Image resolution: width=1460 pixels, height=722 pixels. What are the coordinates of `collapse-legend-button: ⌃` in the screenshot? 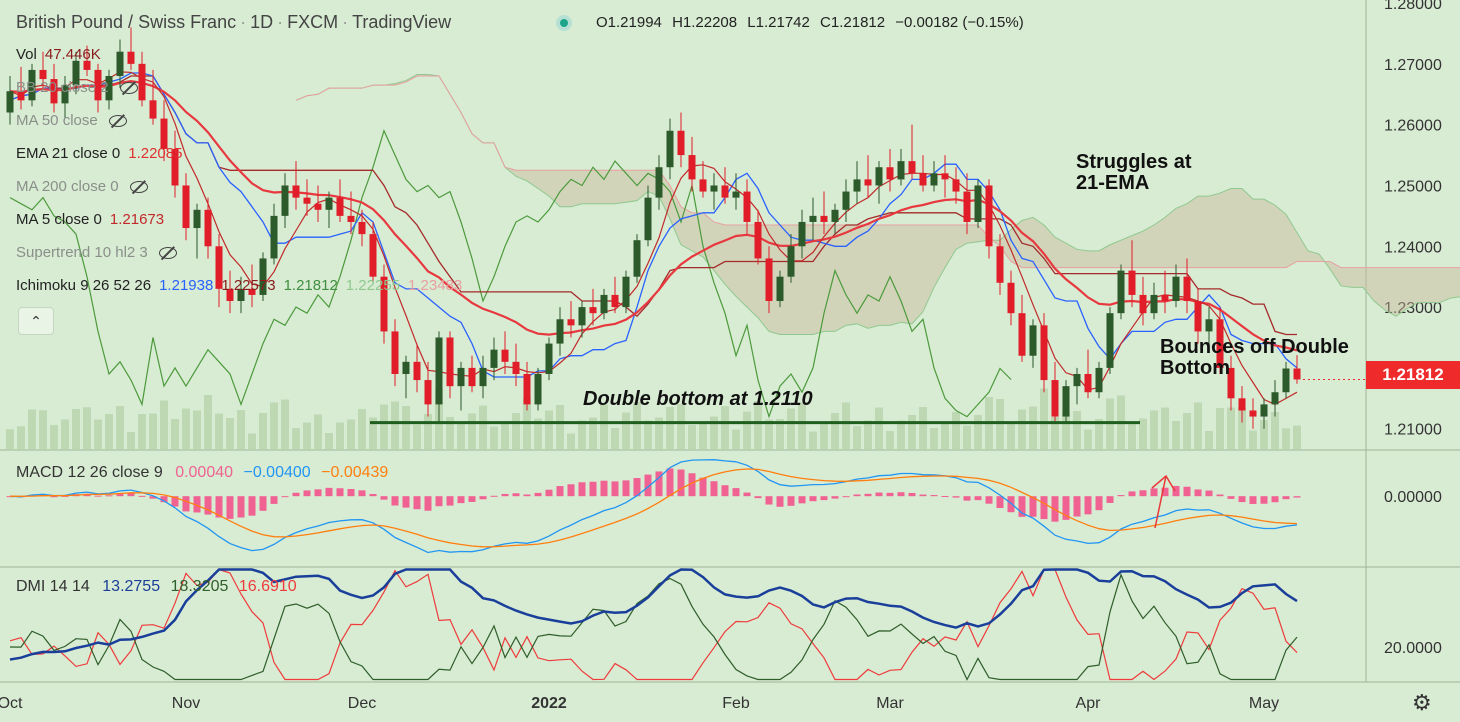 It's located at (36, 321).